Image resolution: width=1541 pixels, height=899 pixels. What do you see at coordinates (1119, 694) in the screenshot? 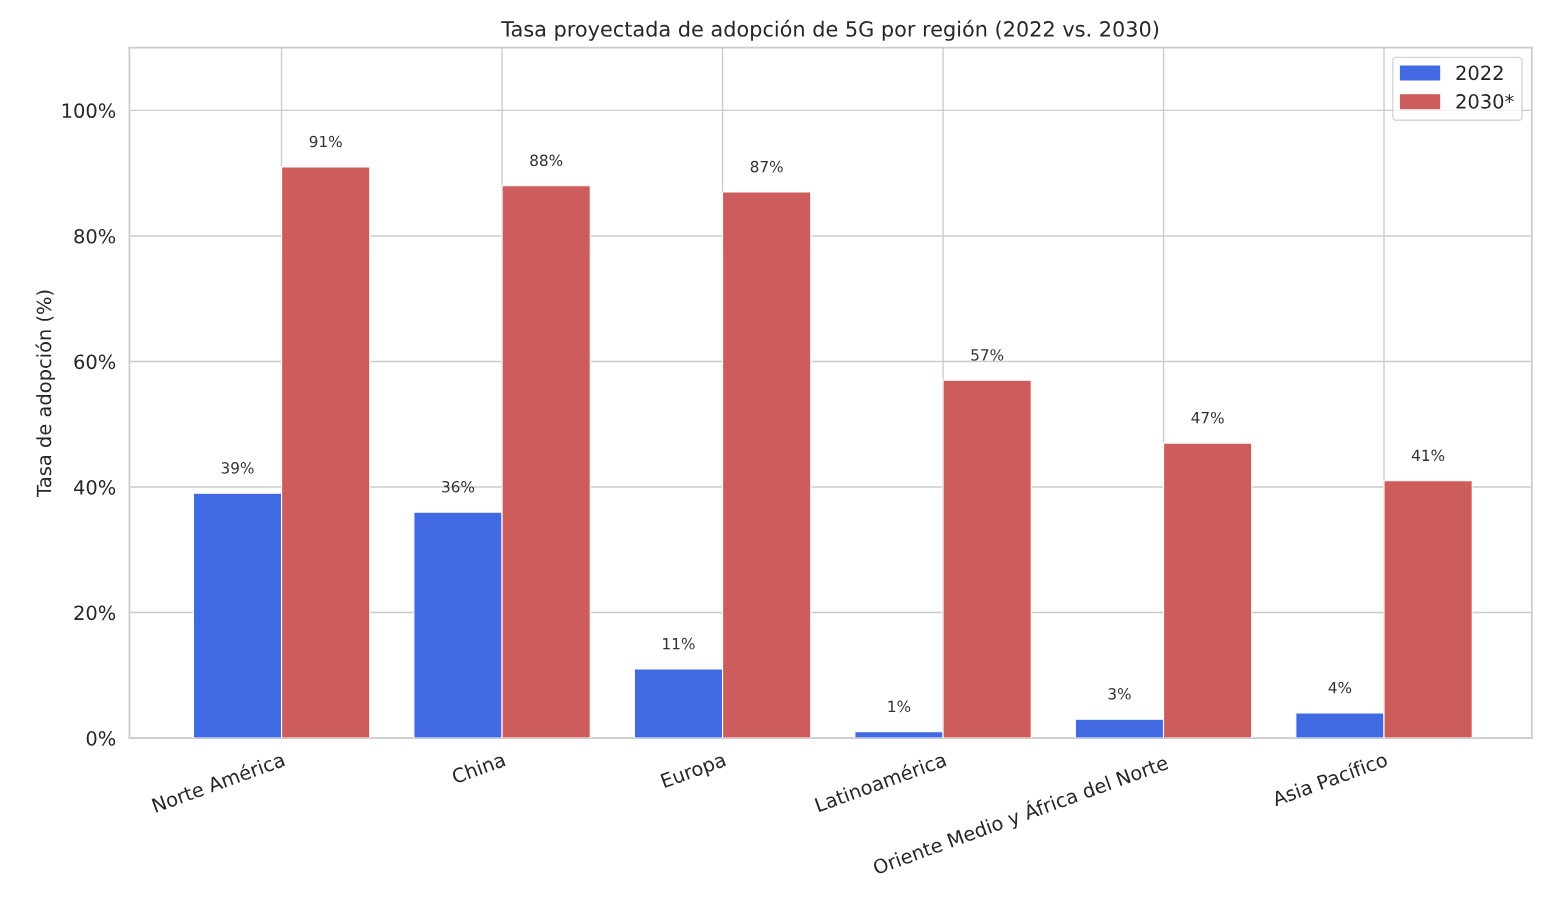
I see `data-label: 3%` at bounding box center [1119, 694].